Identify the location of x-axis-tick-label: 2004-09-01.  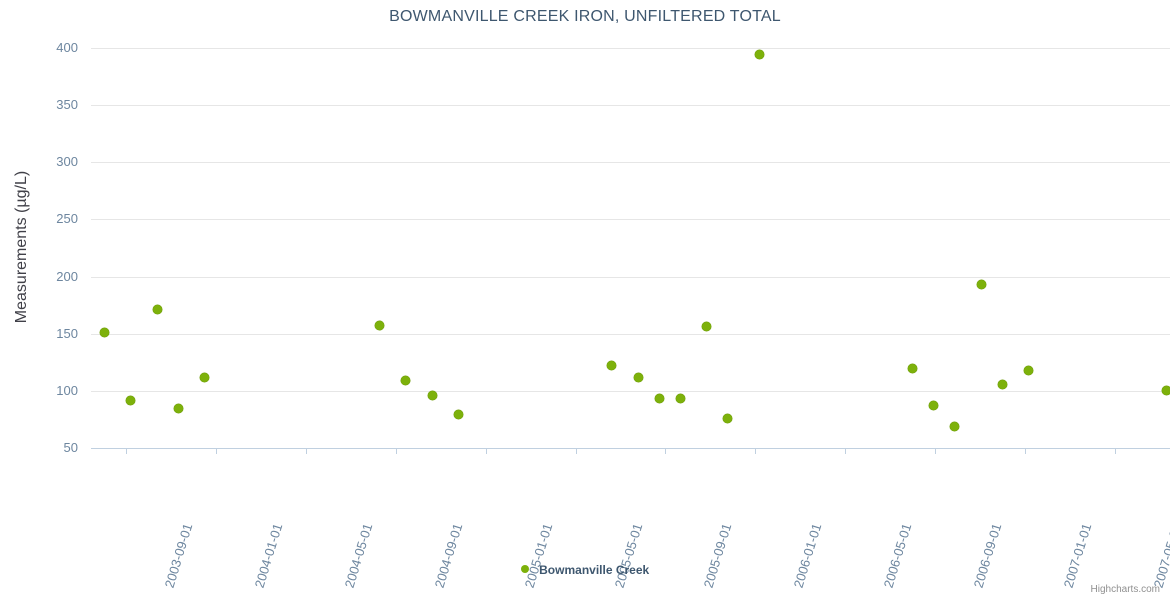
(448, 555).